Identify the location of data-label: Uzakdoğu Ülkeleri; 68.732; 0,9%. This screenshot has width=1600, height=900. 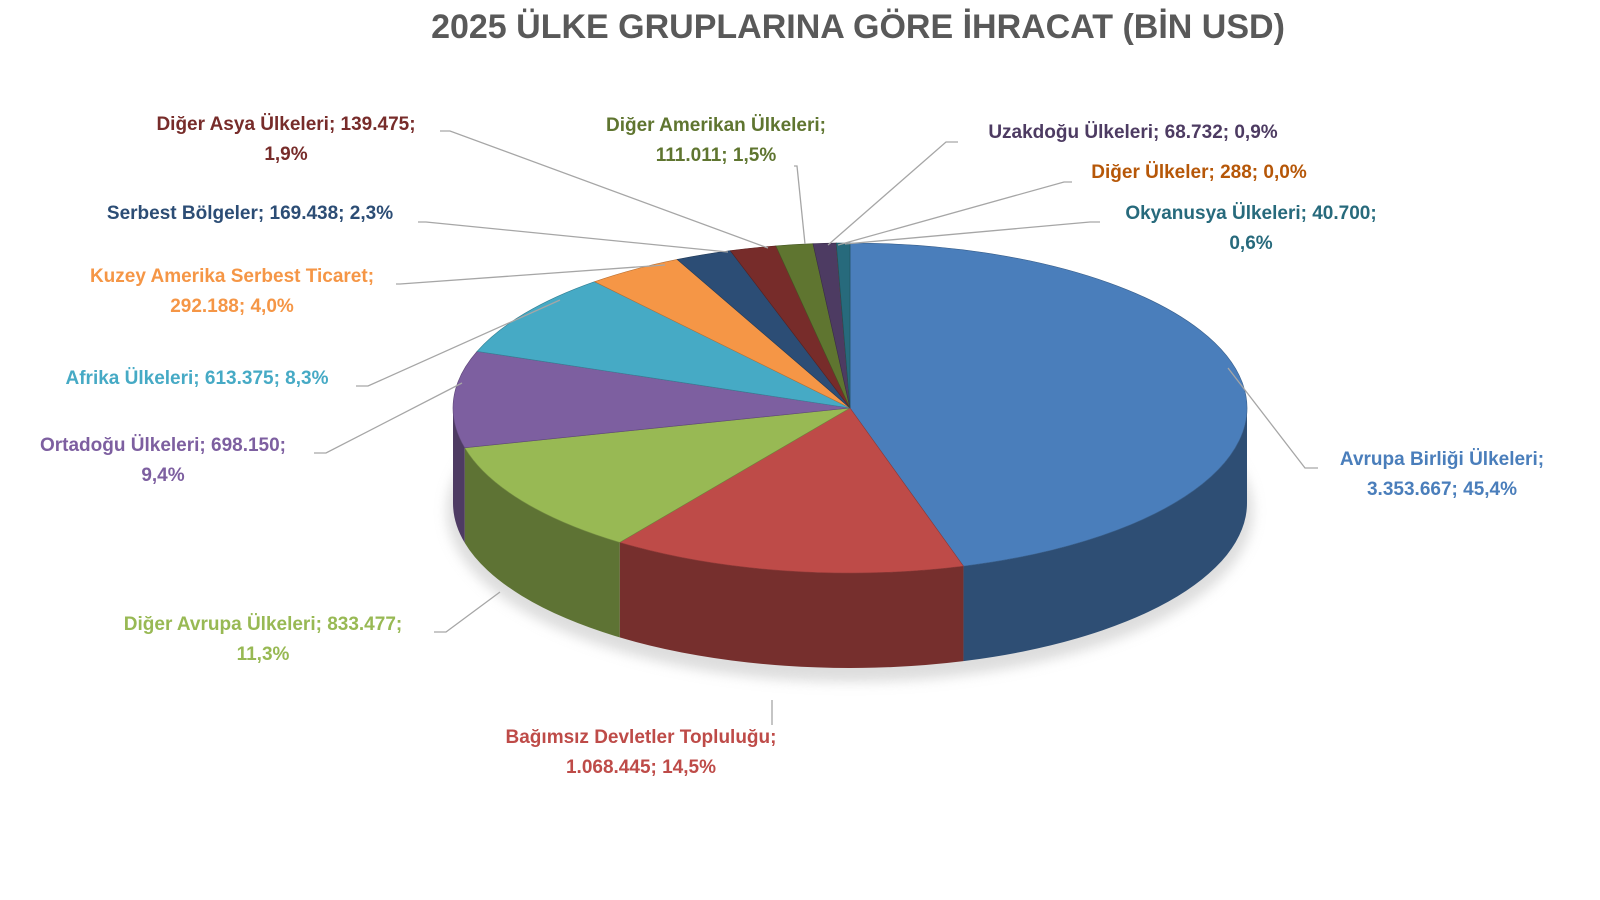
(1132, 133).